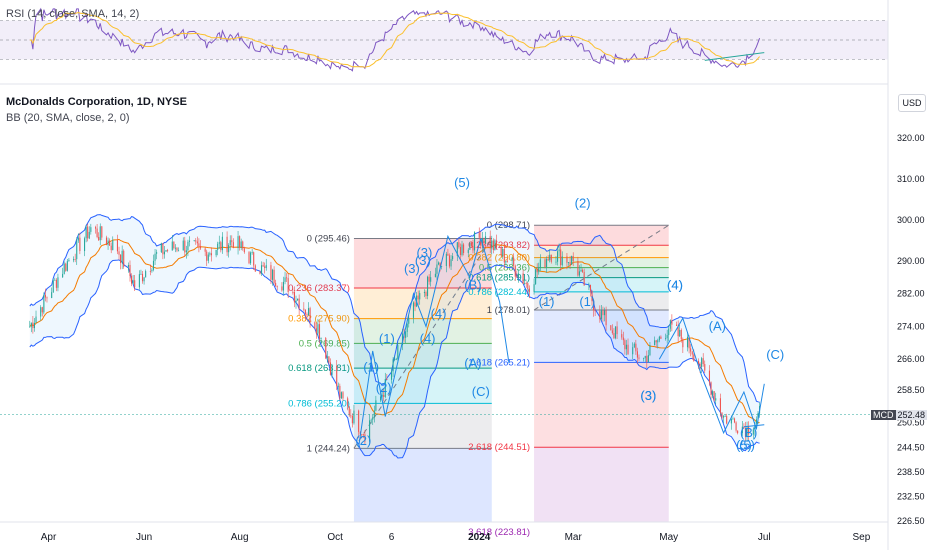 This screenshot has height=555, width=932. I want to click on fib1-level-label: 0.786 (255.20), so click(319, 403).